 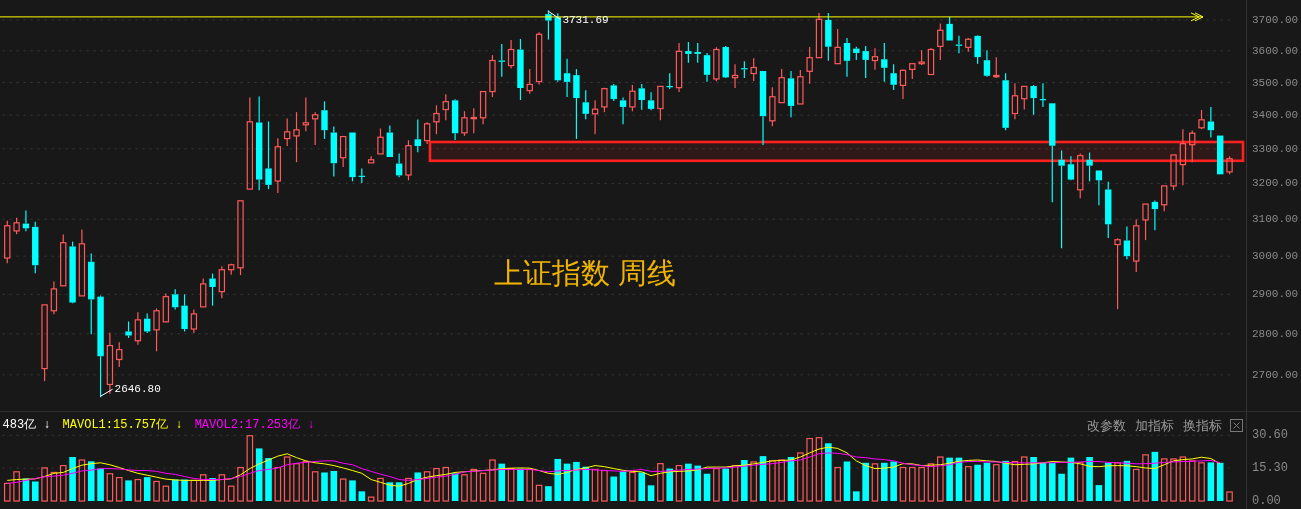 I want to click on annotation: 3731.69, so click(x=585, y=20).